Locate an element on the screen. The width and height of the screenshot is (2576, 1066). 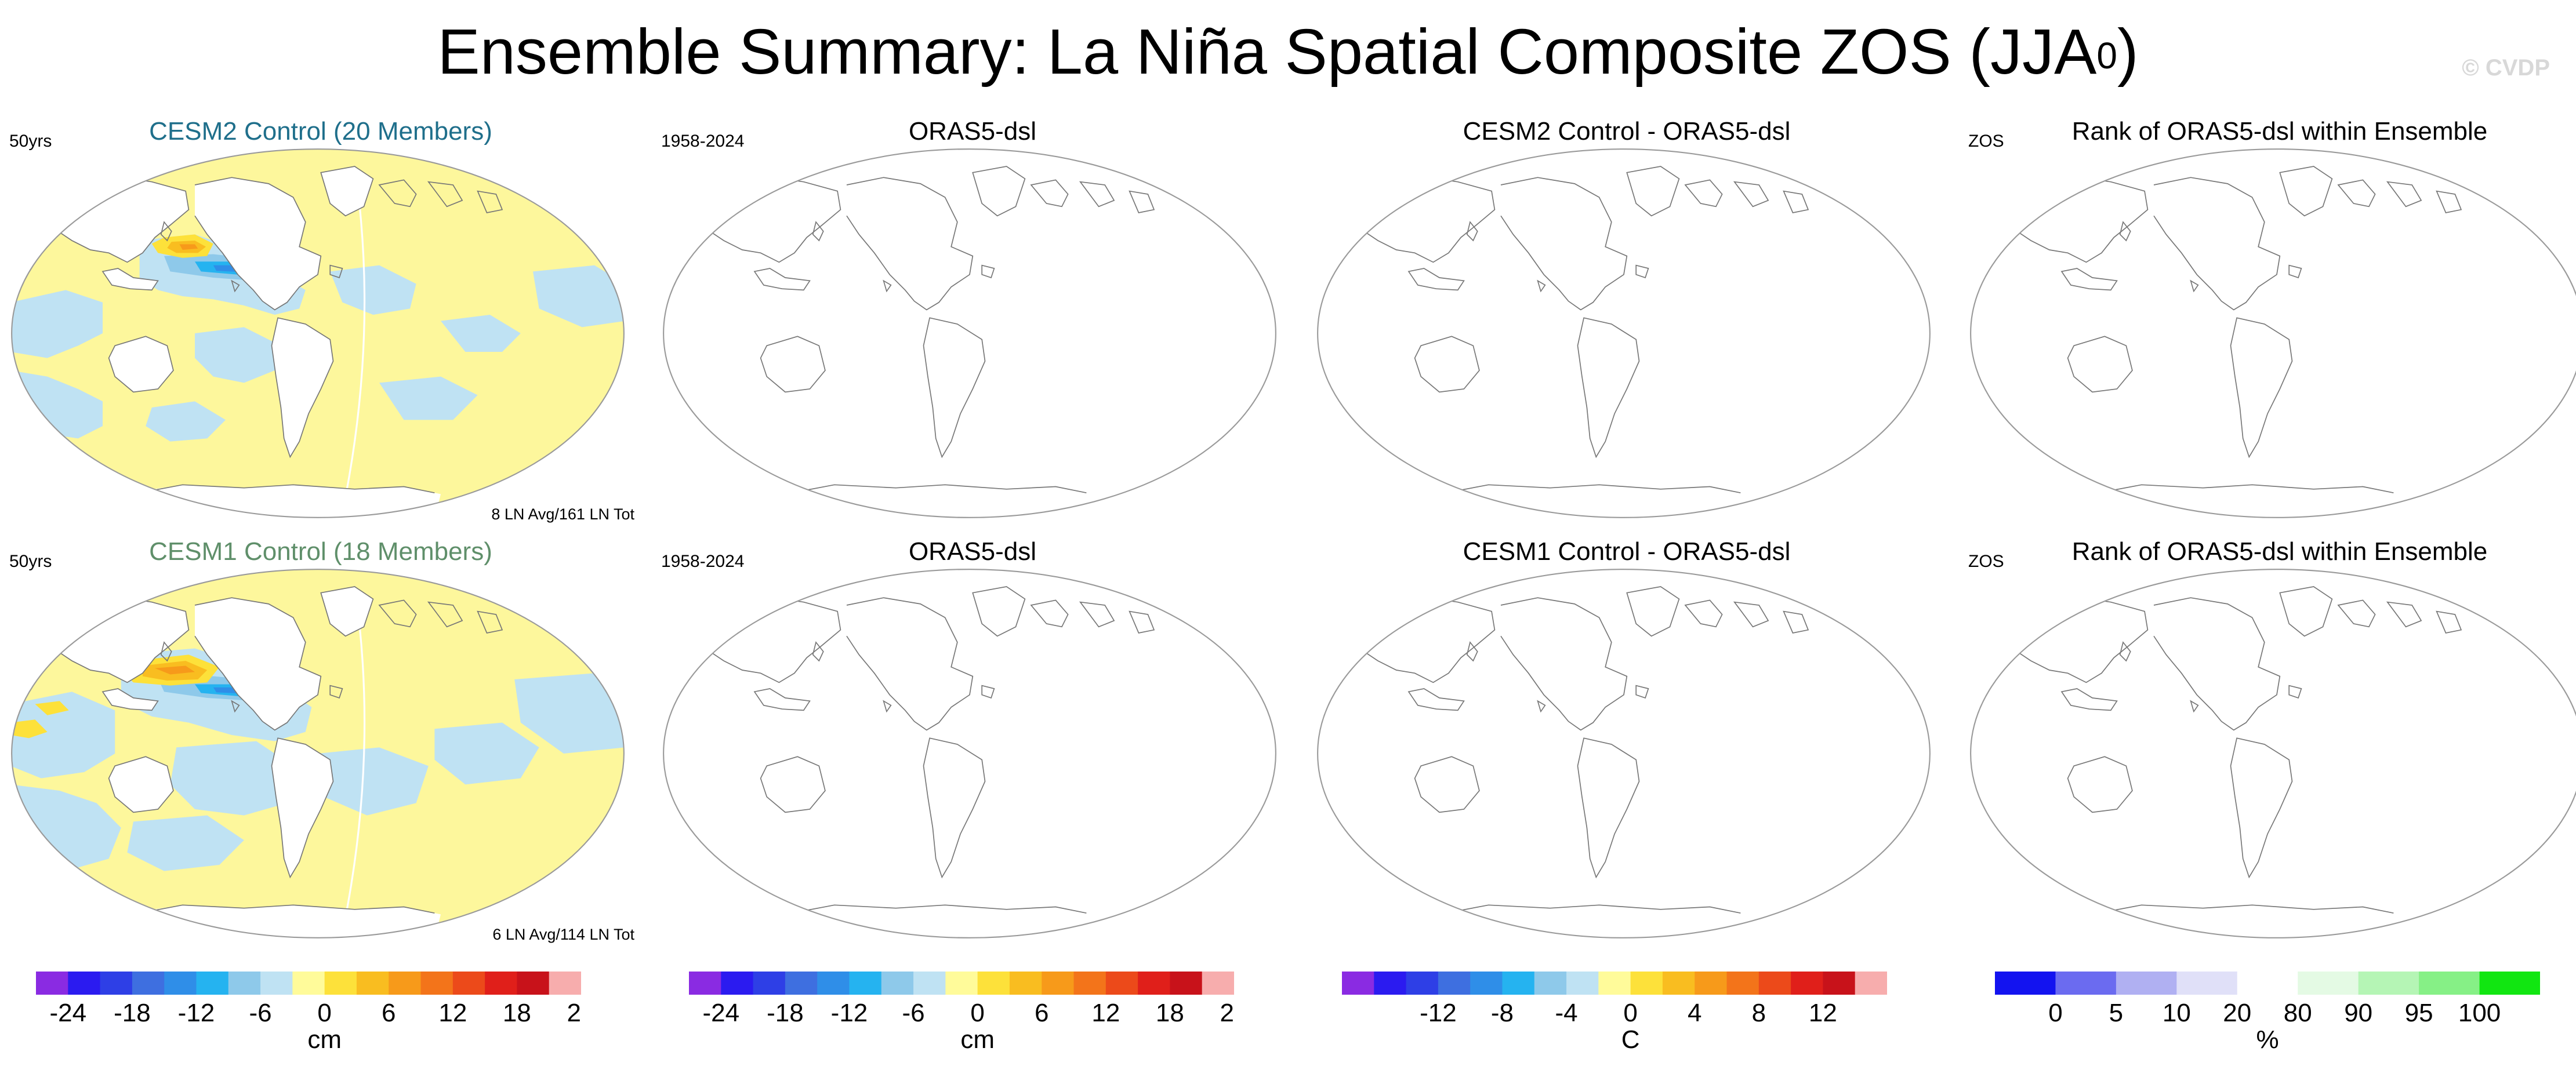
land-australia is located at coordinates (140, 784).